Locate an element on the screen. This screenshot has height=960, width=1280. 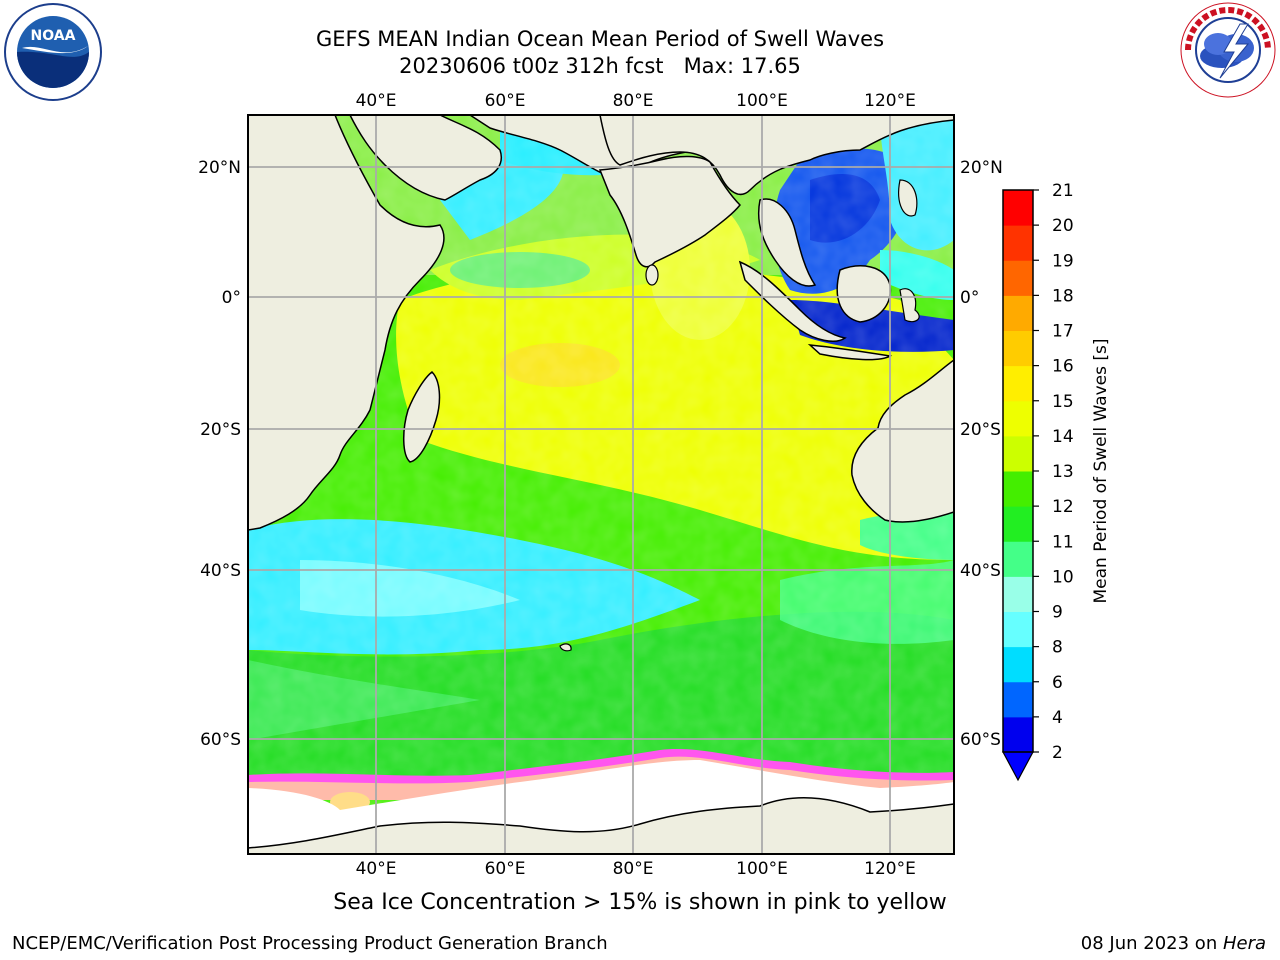
colorbar-tick-label: 9 is located at coordinates (1057, 613).